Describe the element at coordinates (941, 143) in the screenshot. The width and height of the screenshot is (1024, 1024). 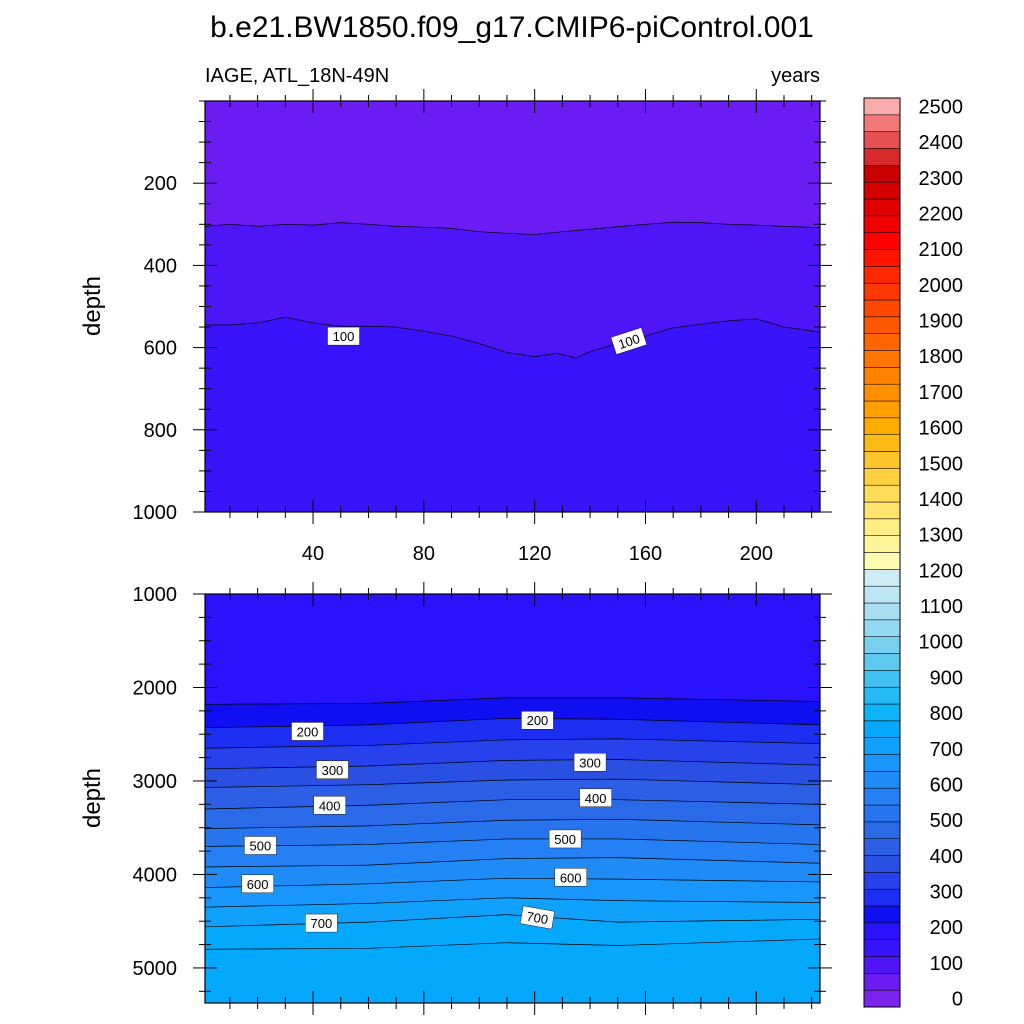
I see `colorbar-label: 2400` at that location.